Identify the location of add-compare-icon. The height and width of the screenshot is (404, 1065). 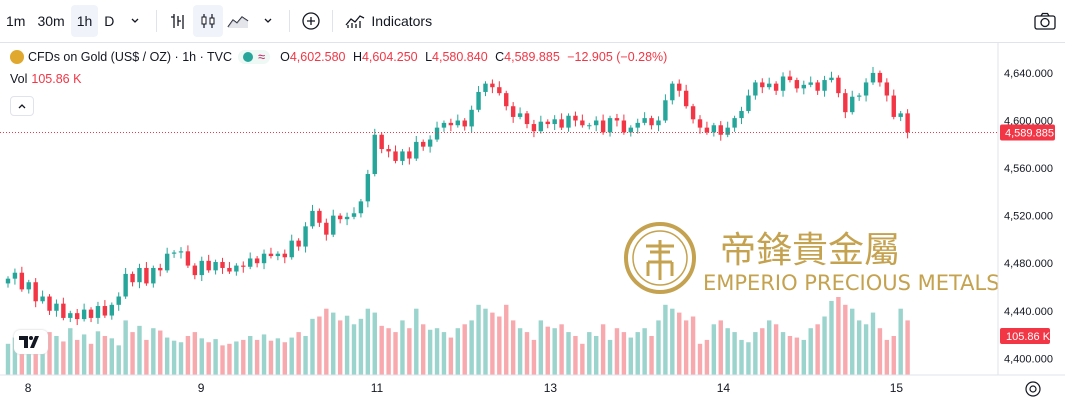
(311, 21).